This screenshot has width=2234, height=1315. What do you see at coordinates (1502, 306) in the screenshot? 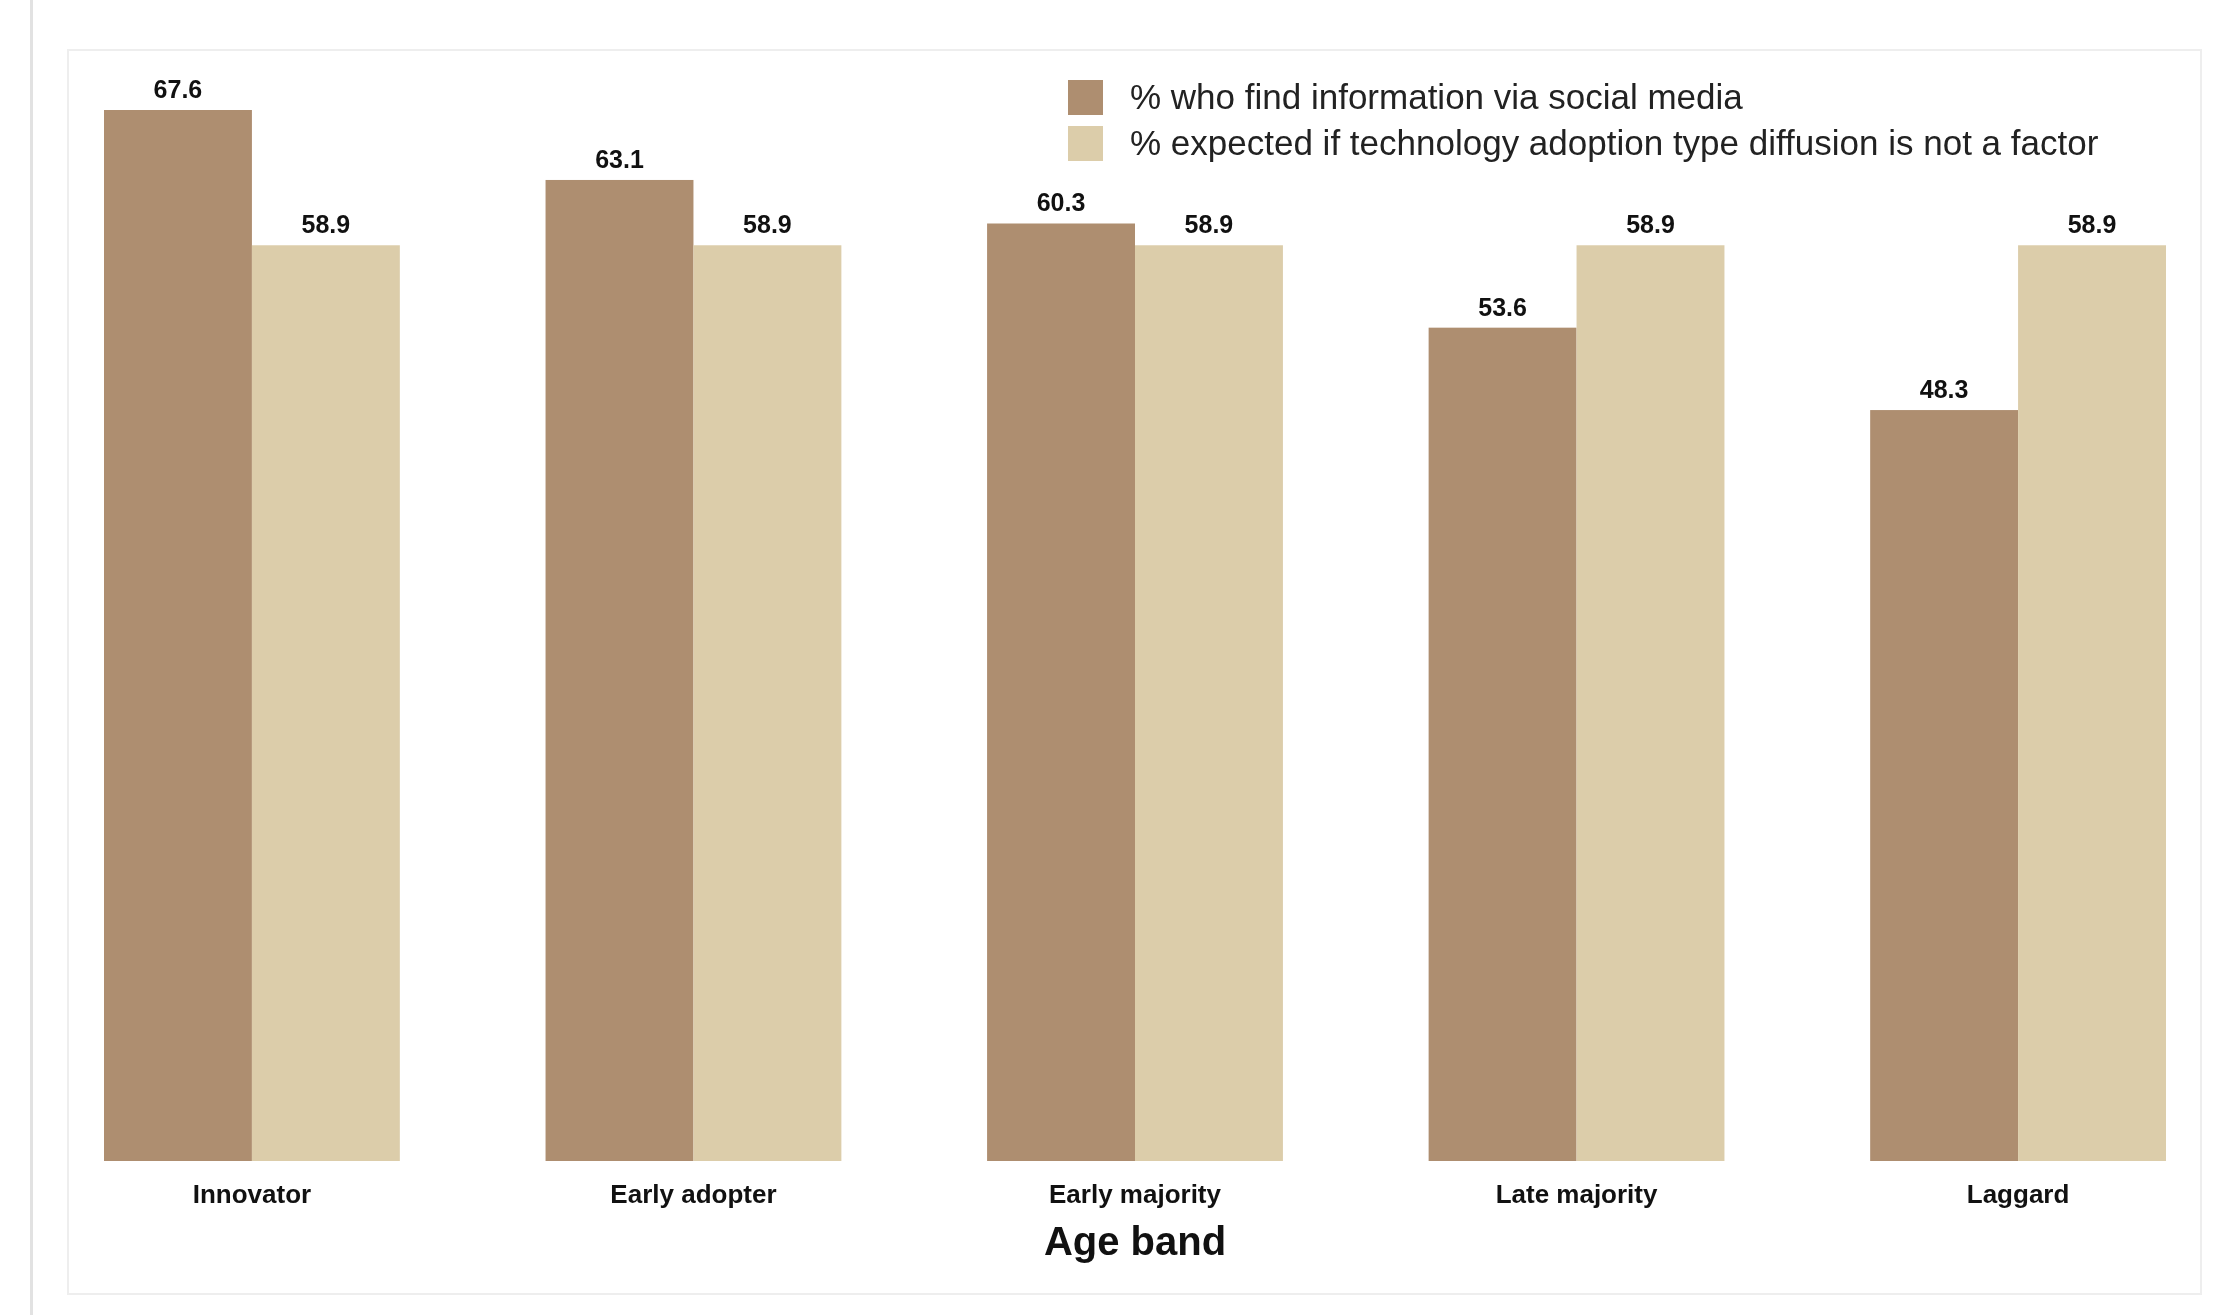
I see `data-label: 53.6` at bounding box center [1502, 306].